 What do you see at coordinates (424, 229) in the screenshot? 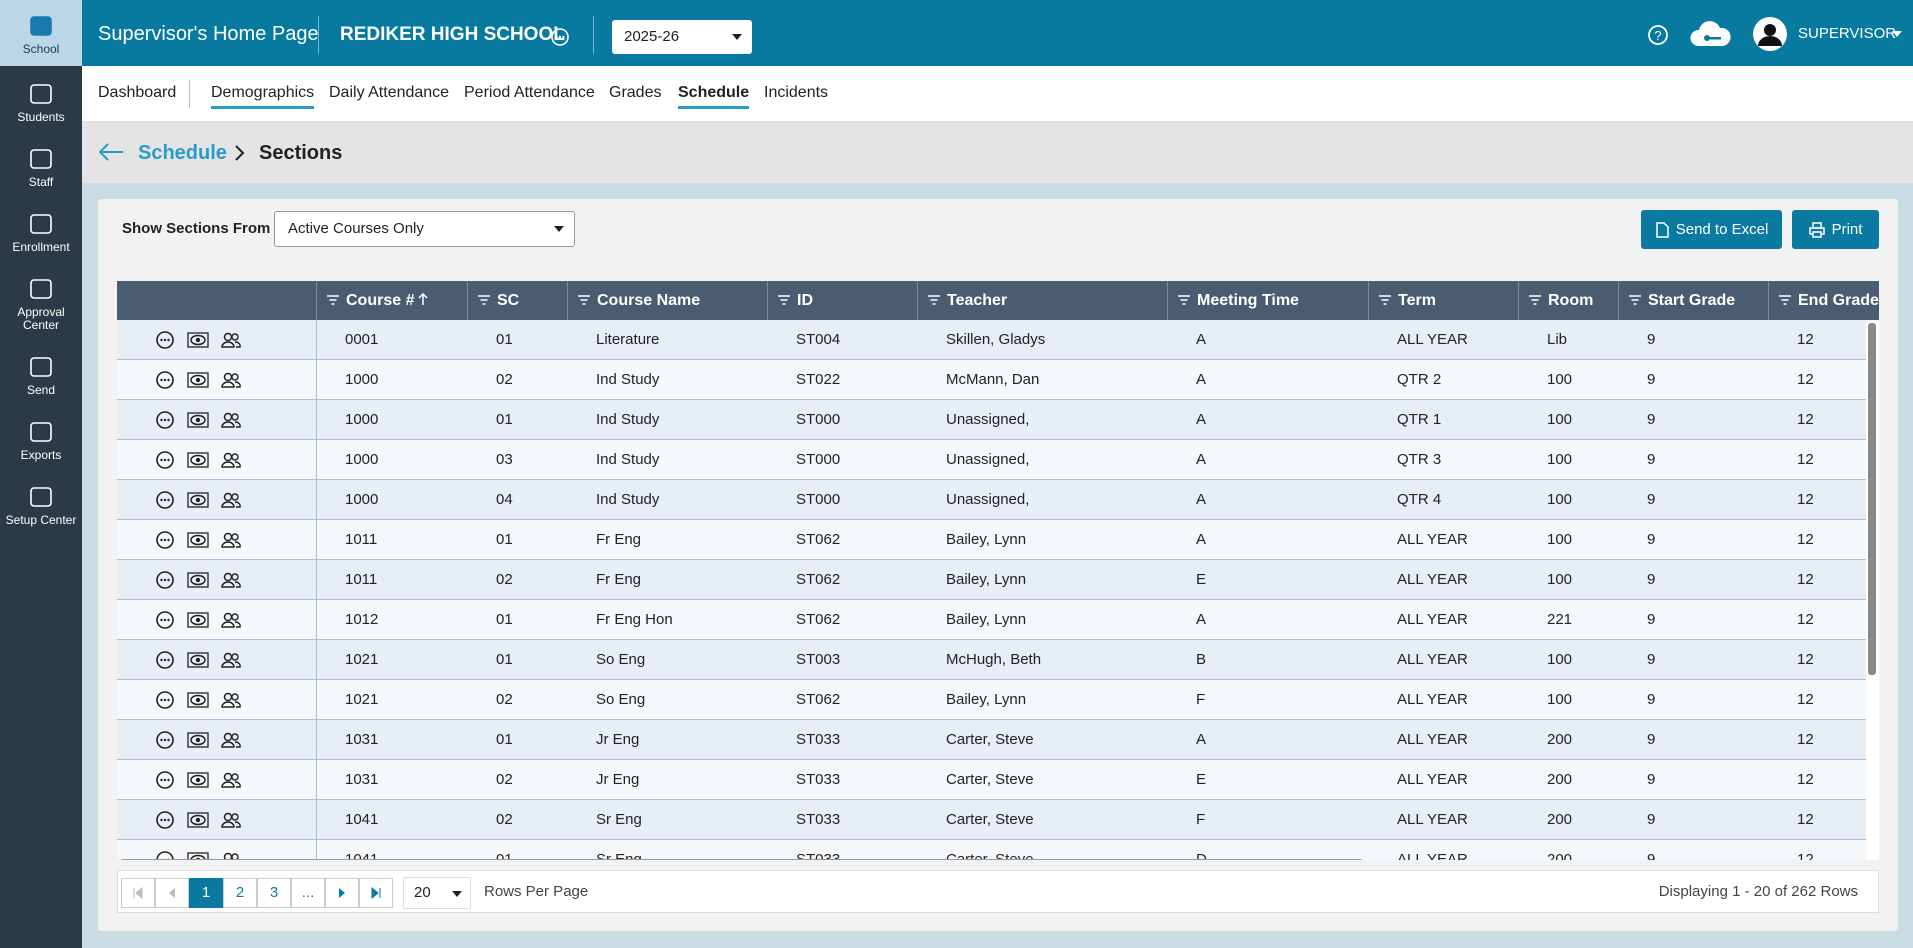
I see `filter-select: Active Courses Only` at bounding box center [424, 229].